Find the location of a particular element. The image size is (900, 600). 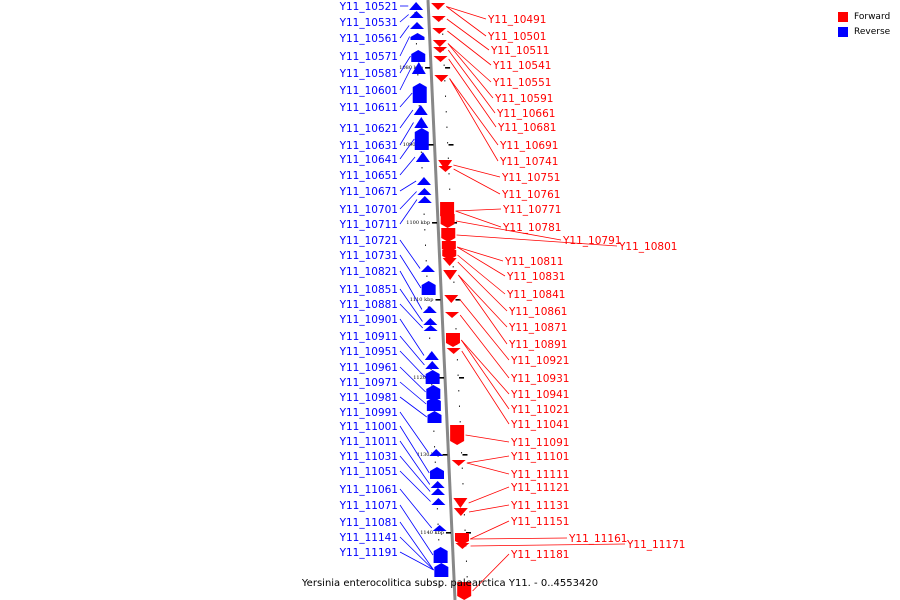

tick-label: 1080 kbp is located at coordinates (411, 68).